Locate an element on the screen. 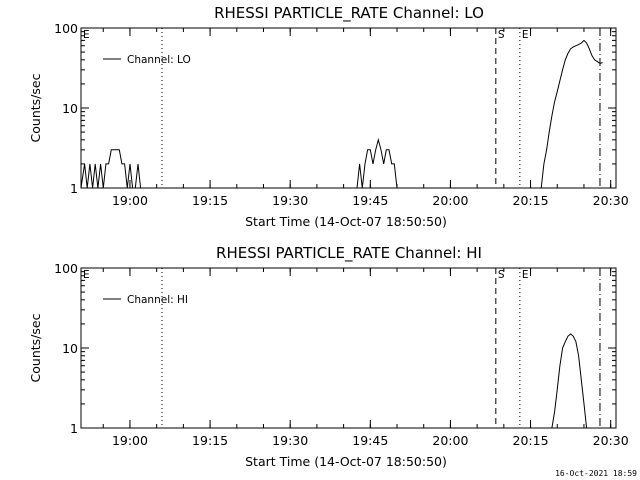 Image resolution: width=640 pixels, height=480 pixels. legend: Channel: LO is located at coordinates (147, 60).